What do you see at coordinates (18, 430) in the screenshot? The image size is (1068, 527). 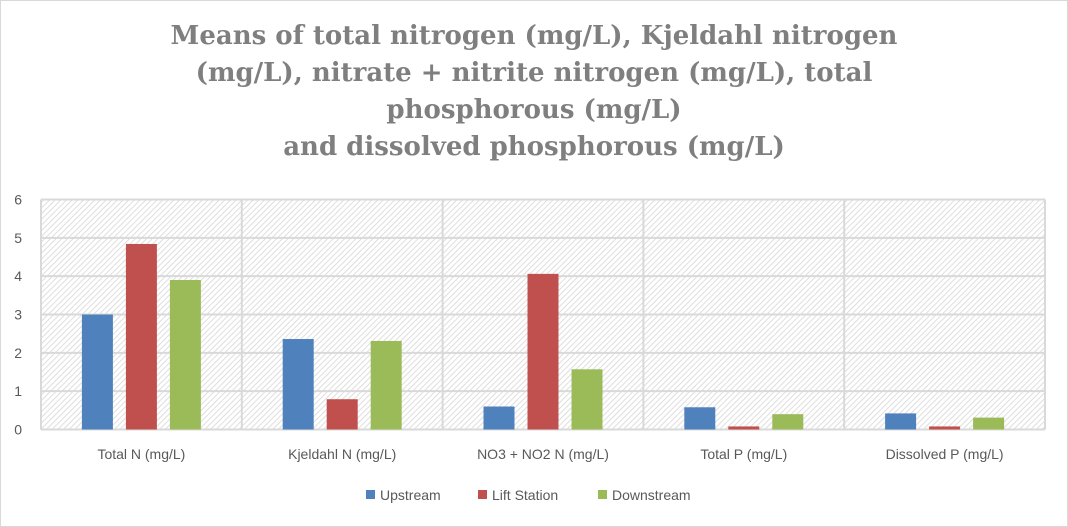 I see `y-tick-label: 0` at bounding box center [18, 430].